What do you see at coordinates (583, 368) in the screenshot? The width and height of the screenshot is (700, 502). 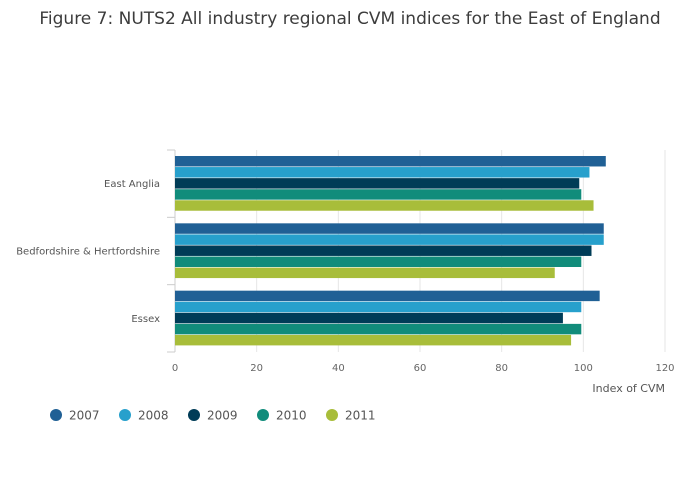 I see `x-tick-label: 100` at bounding box center [583, 368].